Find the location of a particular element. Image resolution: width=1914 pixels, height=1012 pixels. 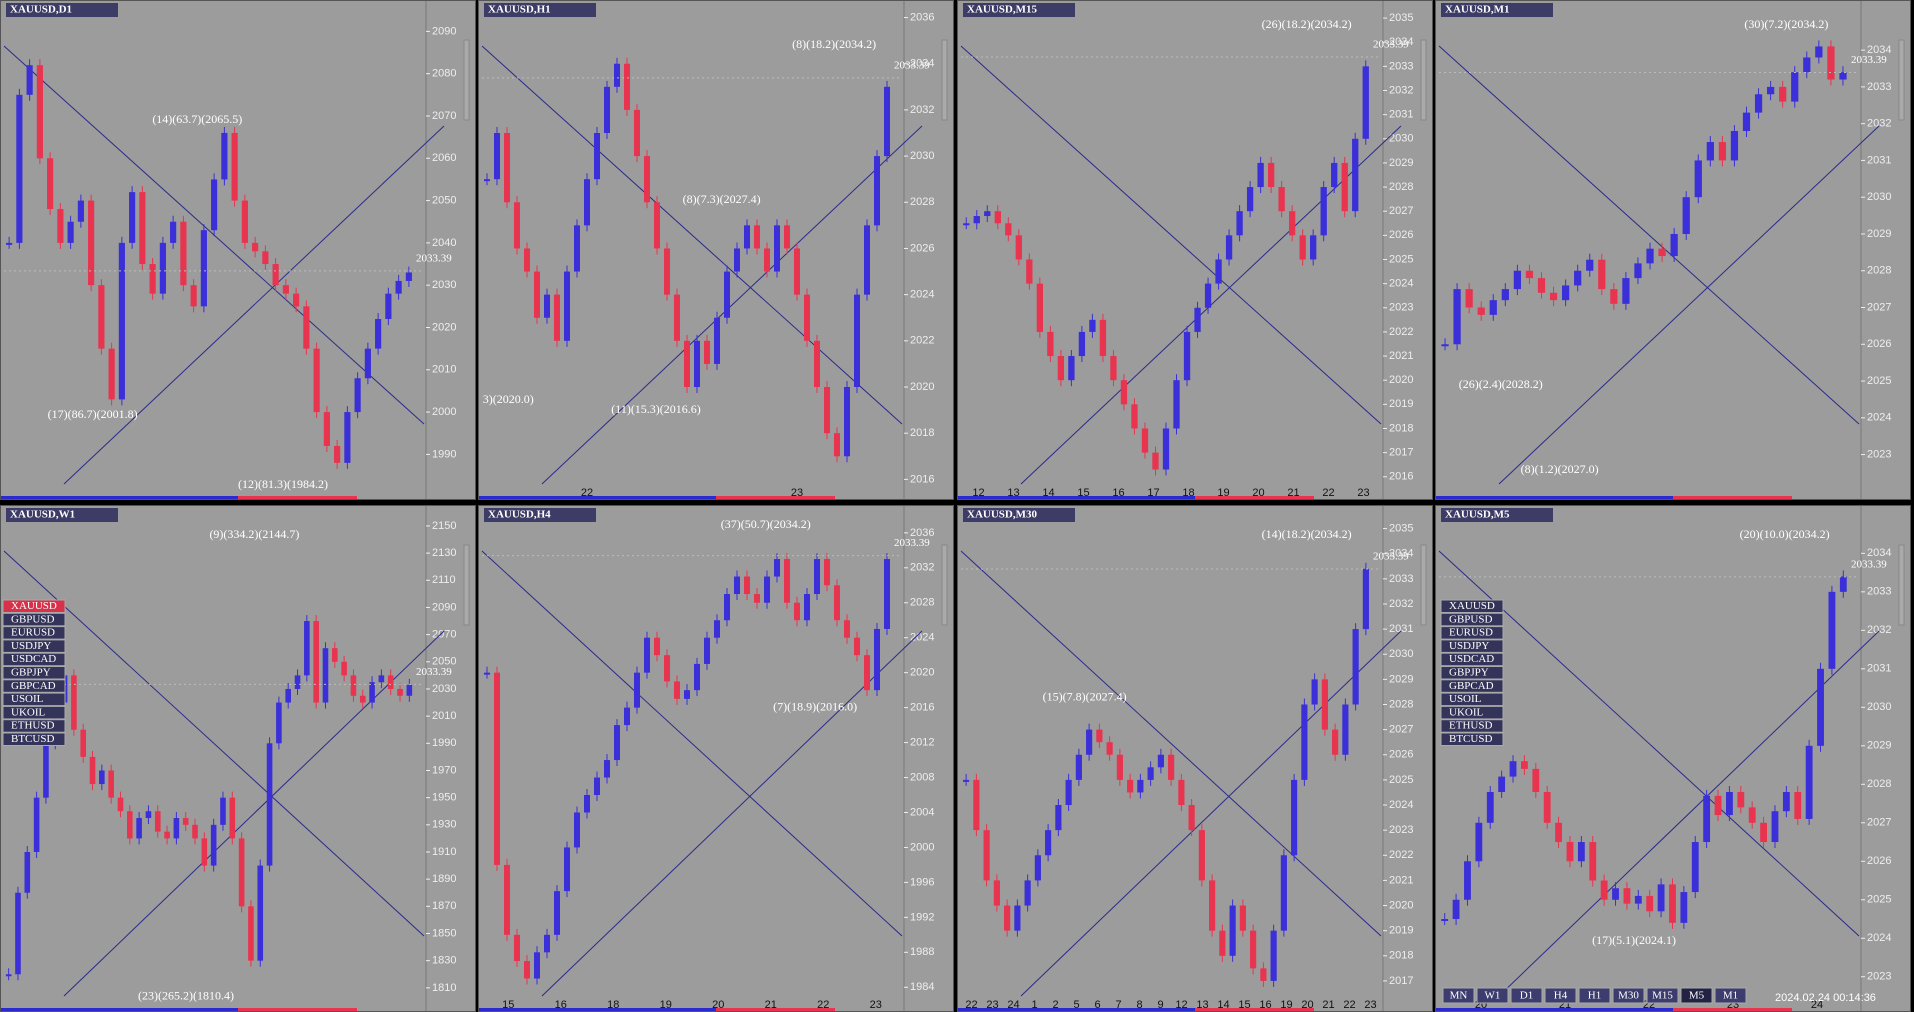

chart-panel is located at coordinates (238, 250).